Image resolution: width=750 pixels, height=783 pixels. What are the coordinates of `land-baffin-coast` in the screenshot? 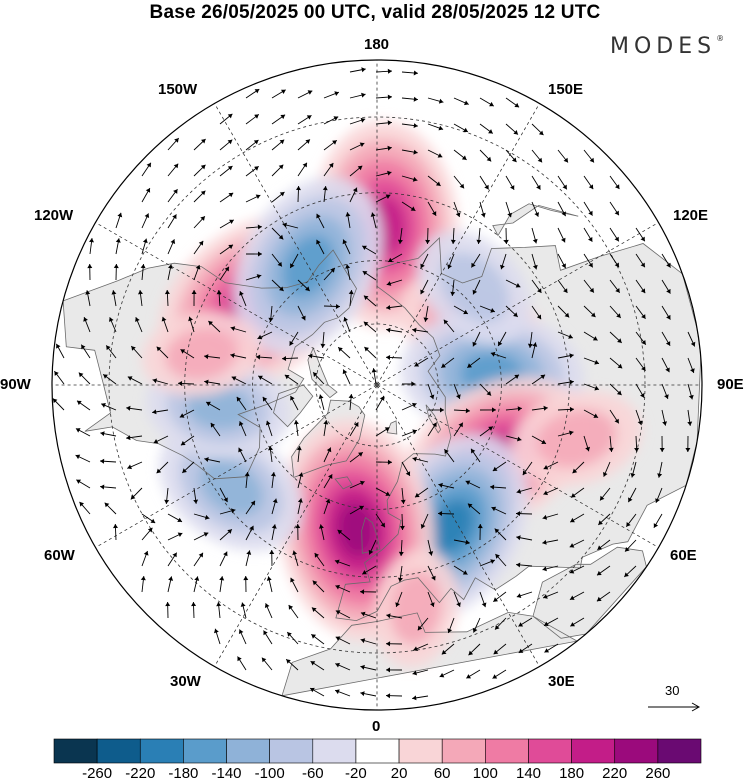 It's located at (293, 406).